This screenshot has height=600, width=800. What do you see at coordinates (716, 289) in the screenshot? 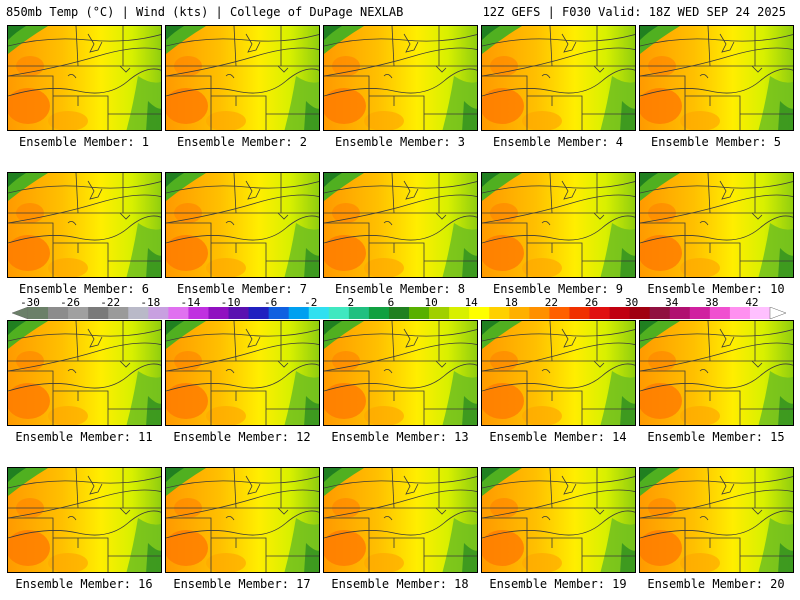
I see `ensemble-member-label: Ensemble Member: 10` at bounding box center [716, 289].